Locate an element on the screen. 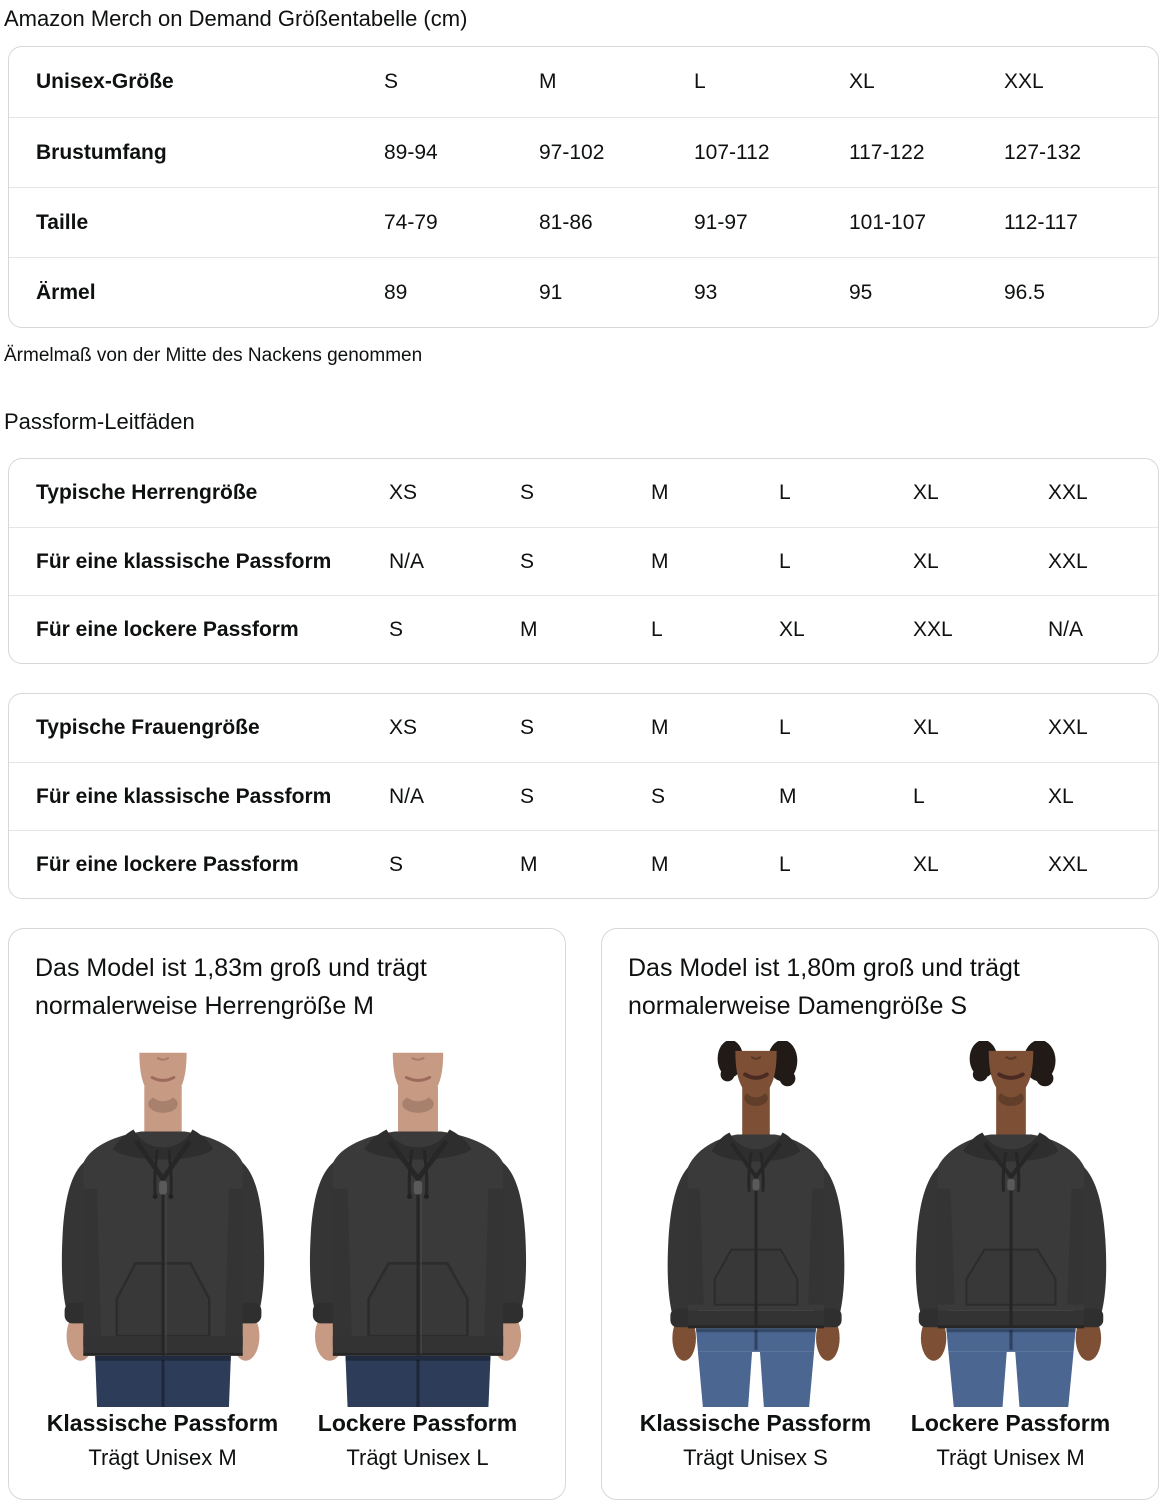 This screenshot has width=1167, height=1506. table-row: Taille 74-79 81-86 91-97 101-107 112-117 is located at coordinates (583, 222).